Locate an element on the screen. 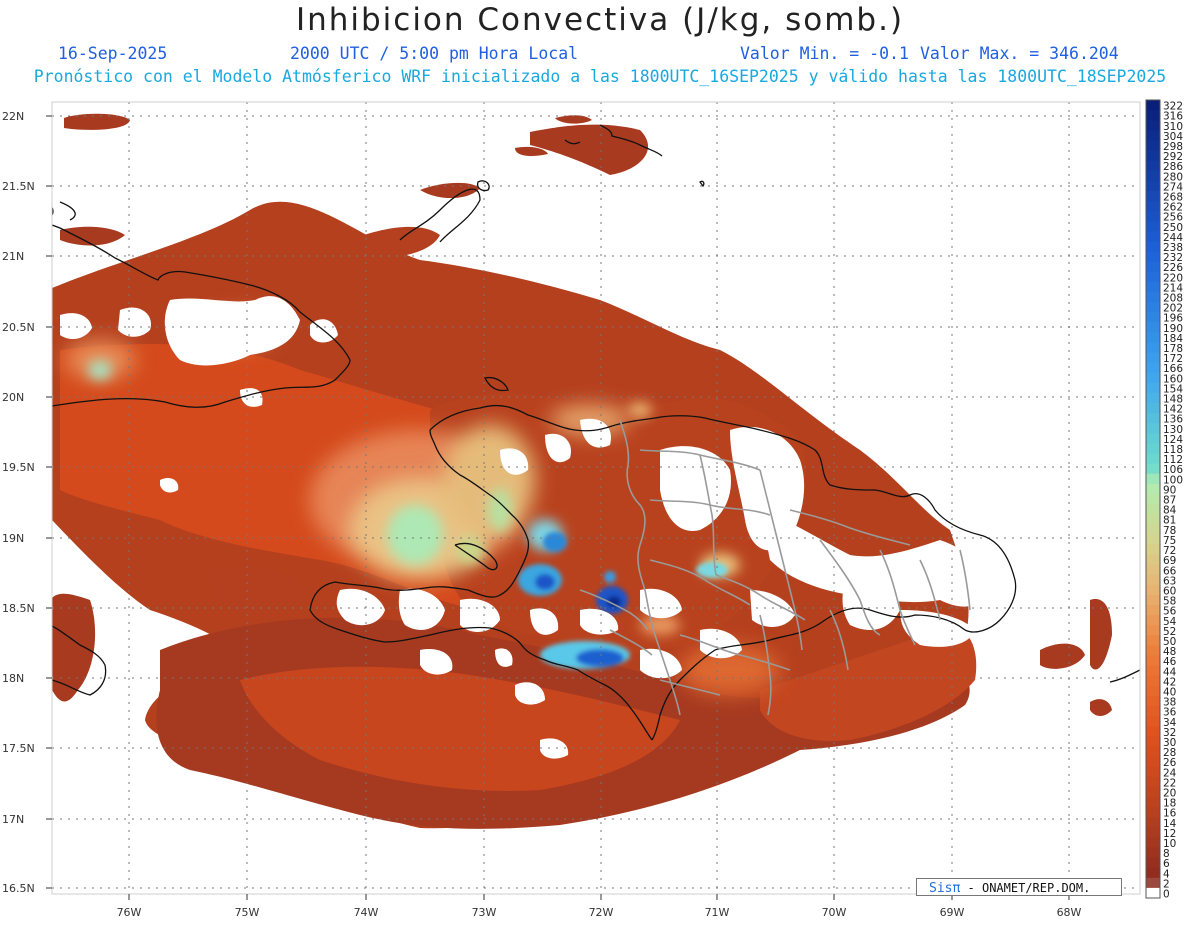  lat-label: 19.5N is located at coordinates (18, 467).